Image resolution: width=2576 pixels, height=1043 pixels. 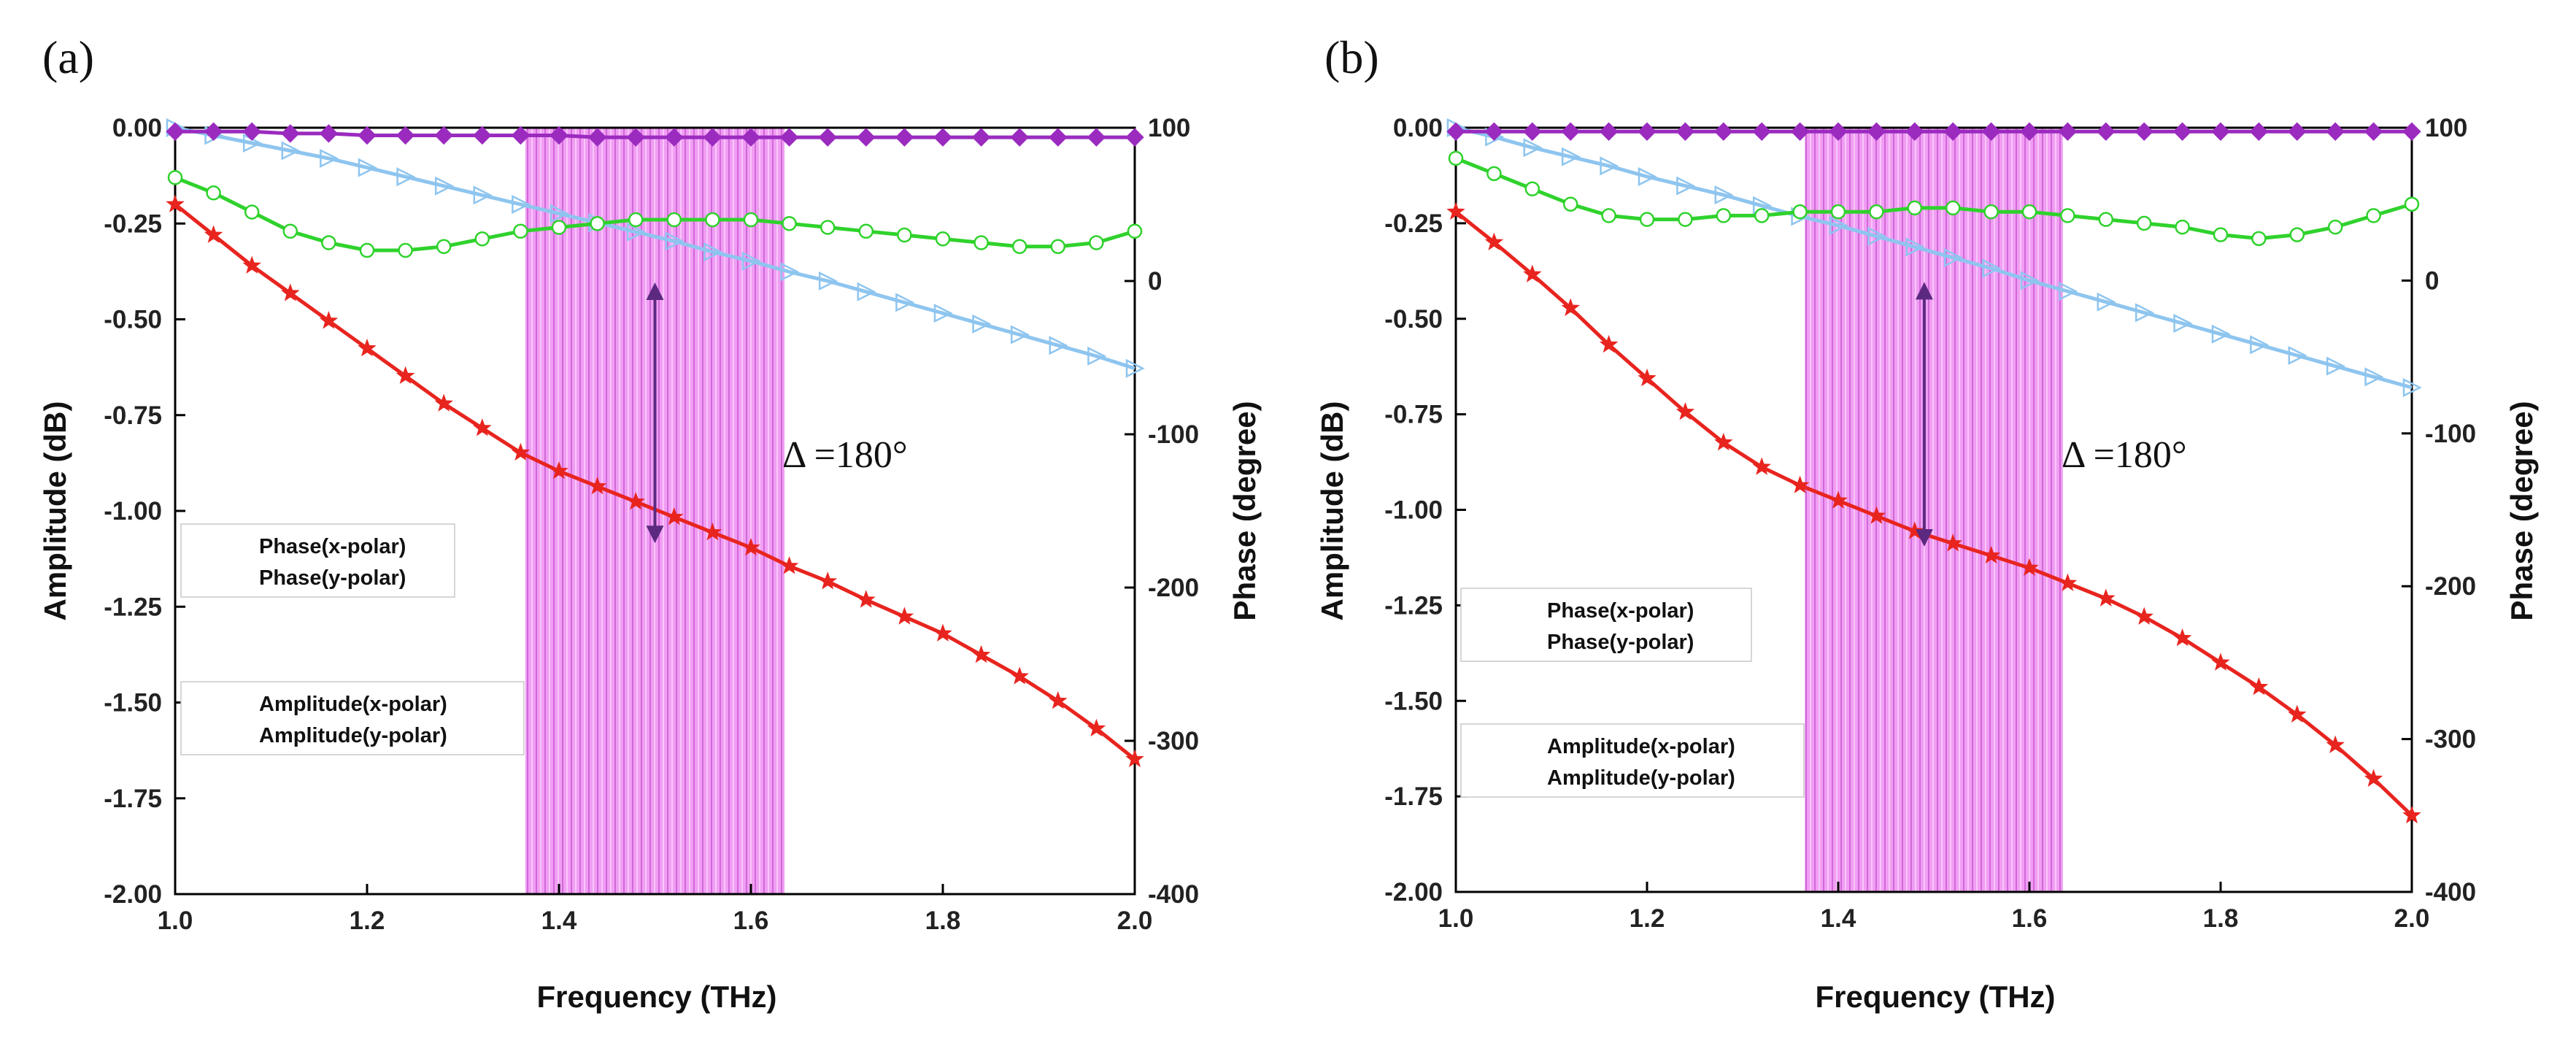 I want to click on y-tick-label-right: -200, so click(x=1173, y=588).